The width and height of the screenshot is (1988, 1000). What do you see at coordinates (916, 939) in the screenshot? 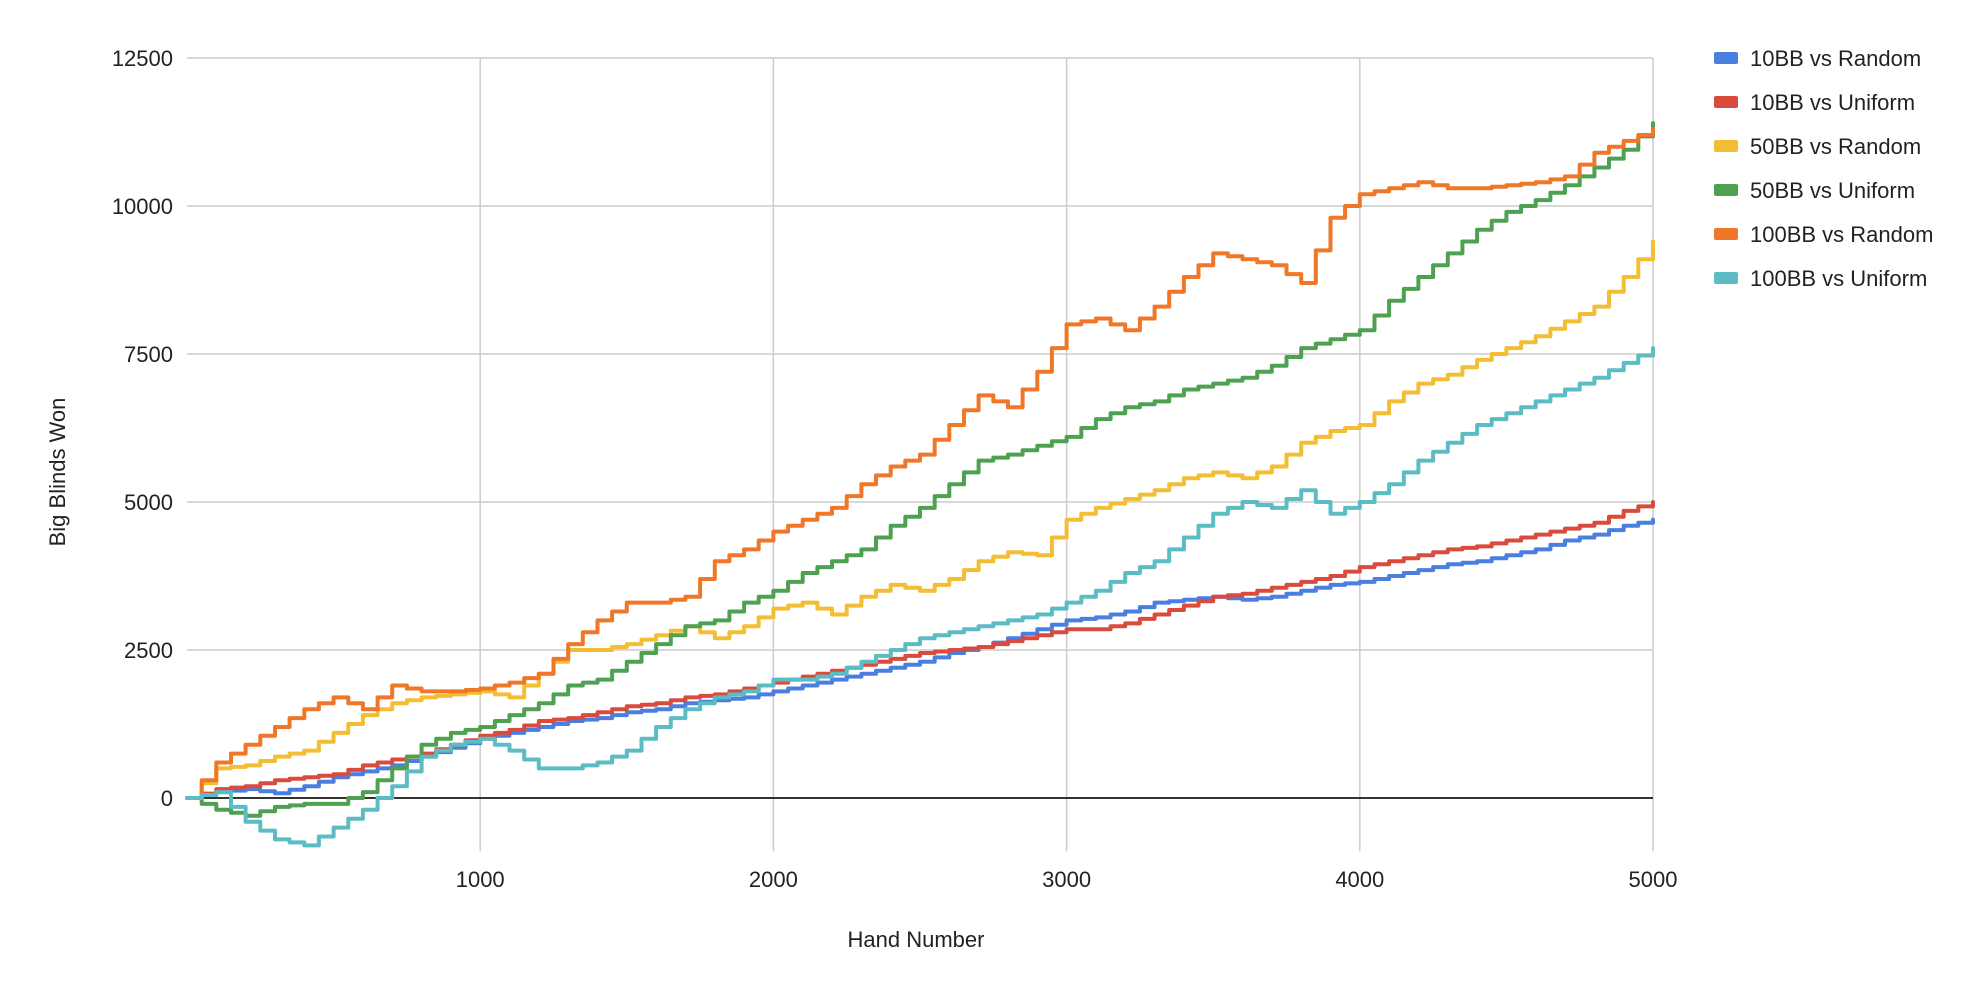
I see `x-axis-title: Hand Number` at bounding box center [916, 939].